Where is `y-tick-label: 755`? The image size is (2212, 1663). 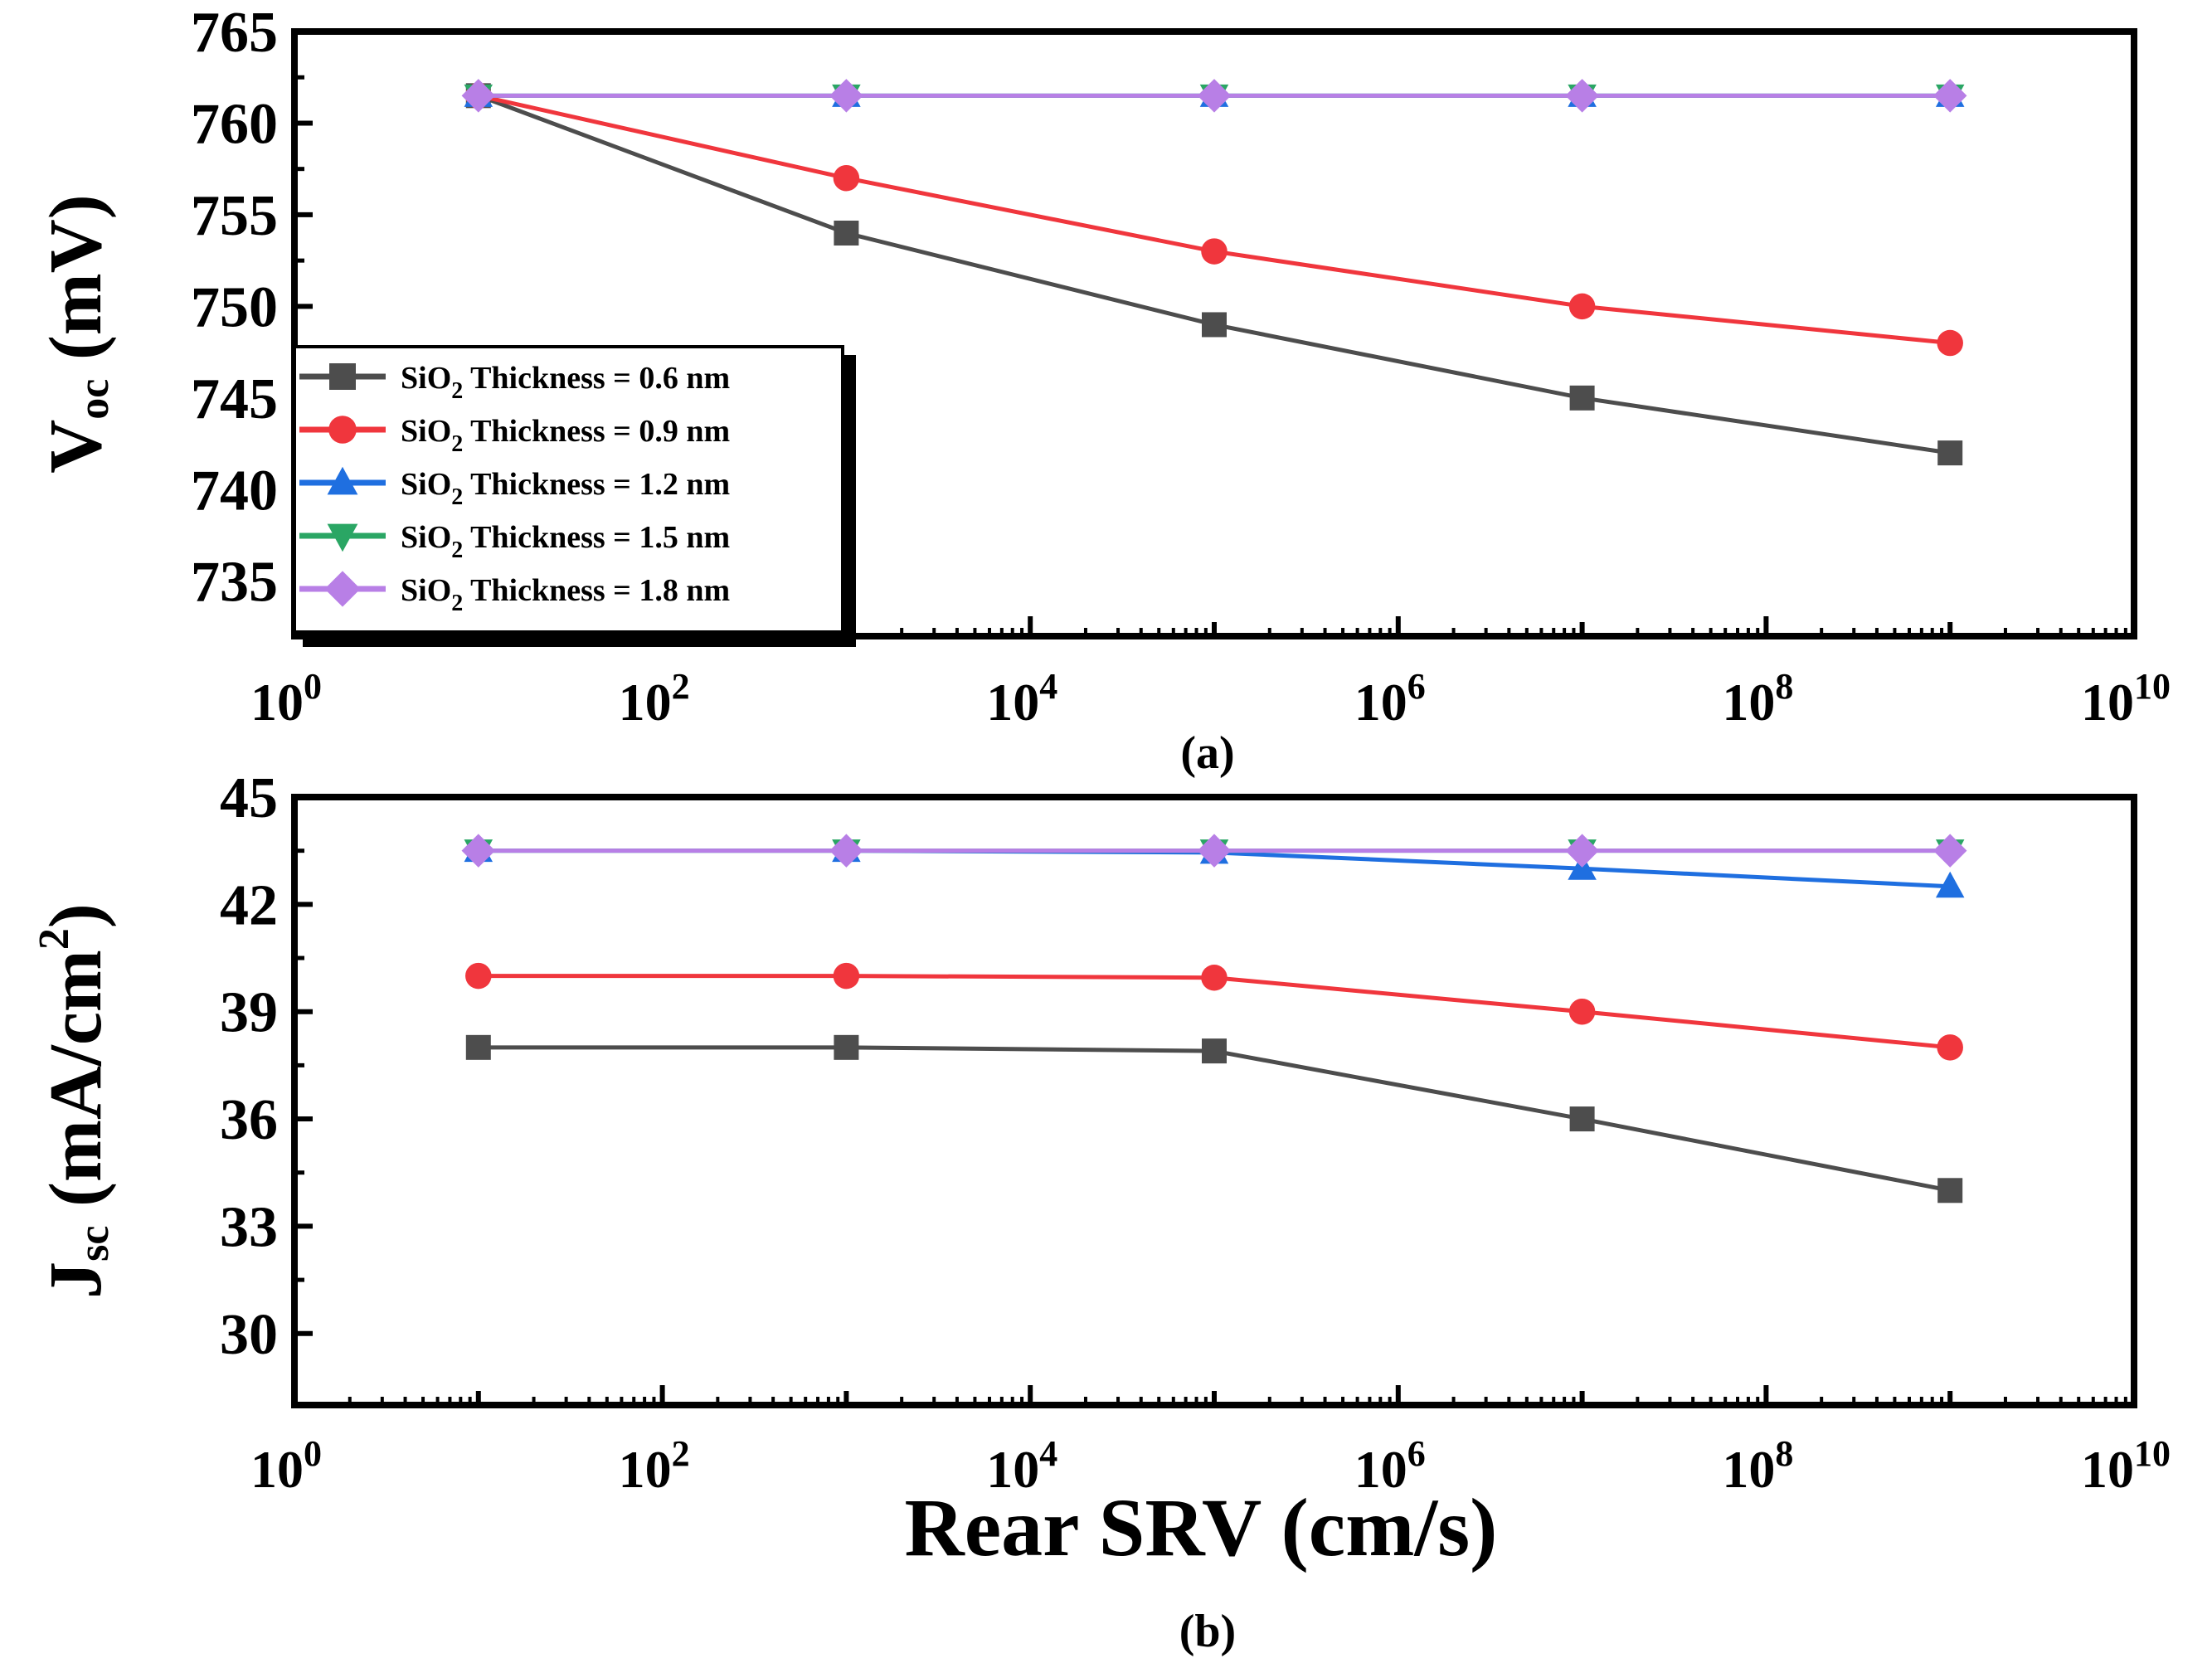
y-tick-label: 755 is located at coordinates (234, 216).